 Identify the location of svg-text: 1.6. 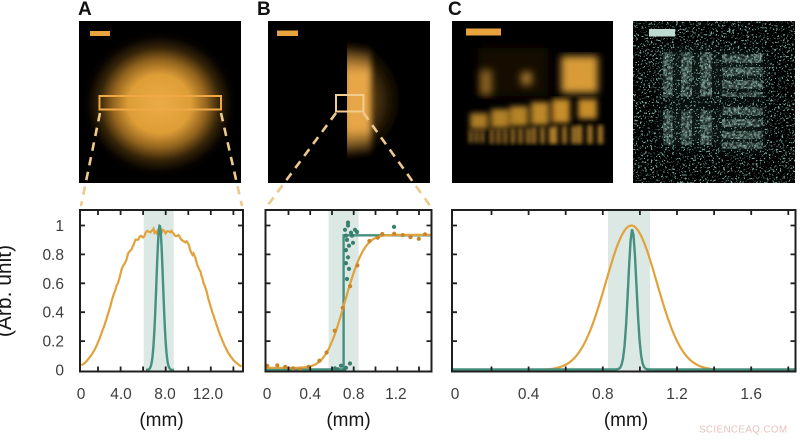
(751, 394).